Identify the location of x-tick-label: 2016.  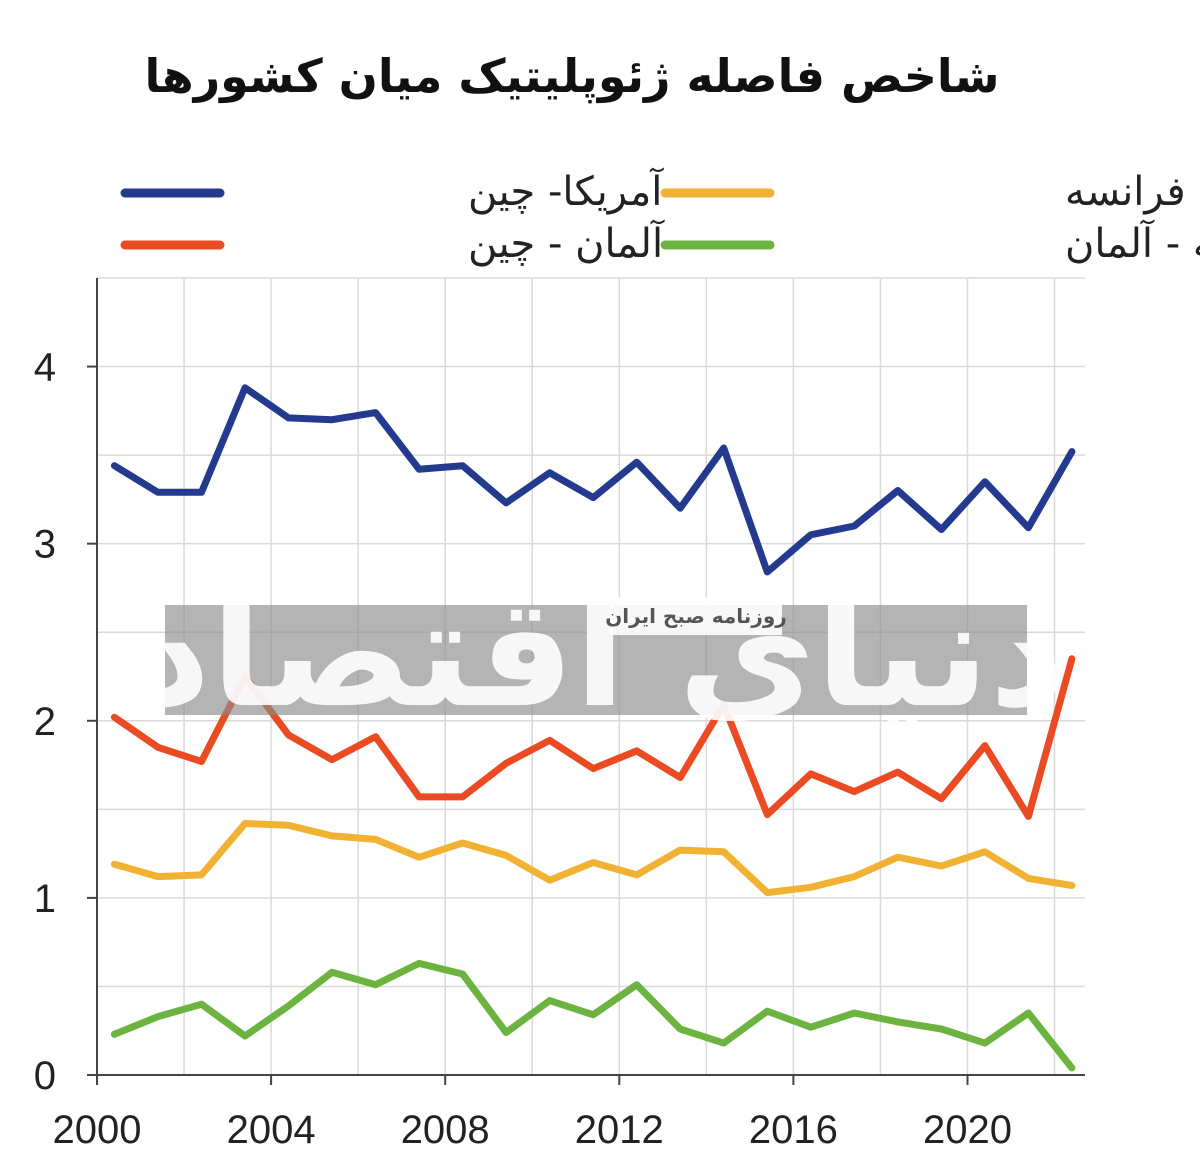
(793, 1130).